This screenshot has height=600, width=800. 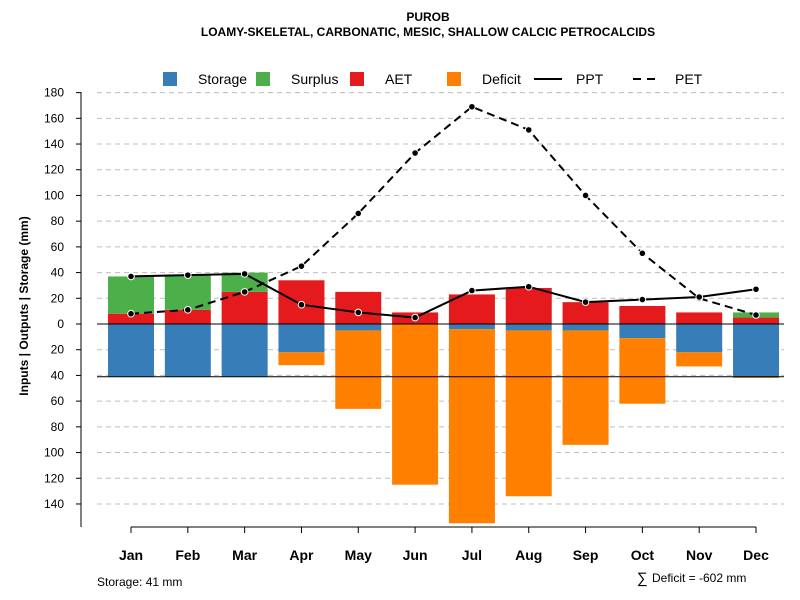 I want to click on x-tick-label: Dec, so click(x=756, y=555).